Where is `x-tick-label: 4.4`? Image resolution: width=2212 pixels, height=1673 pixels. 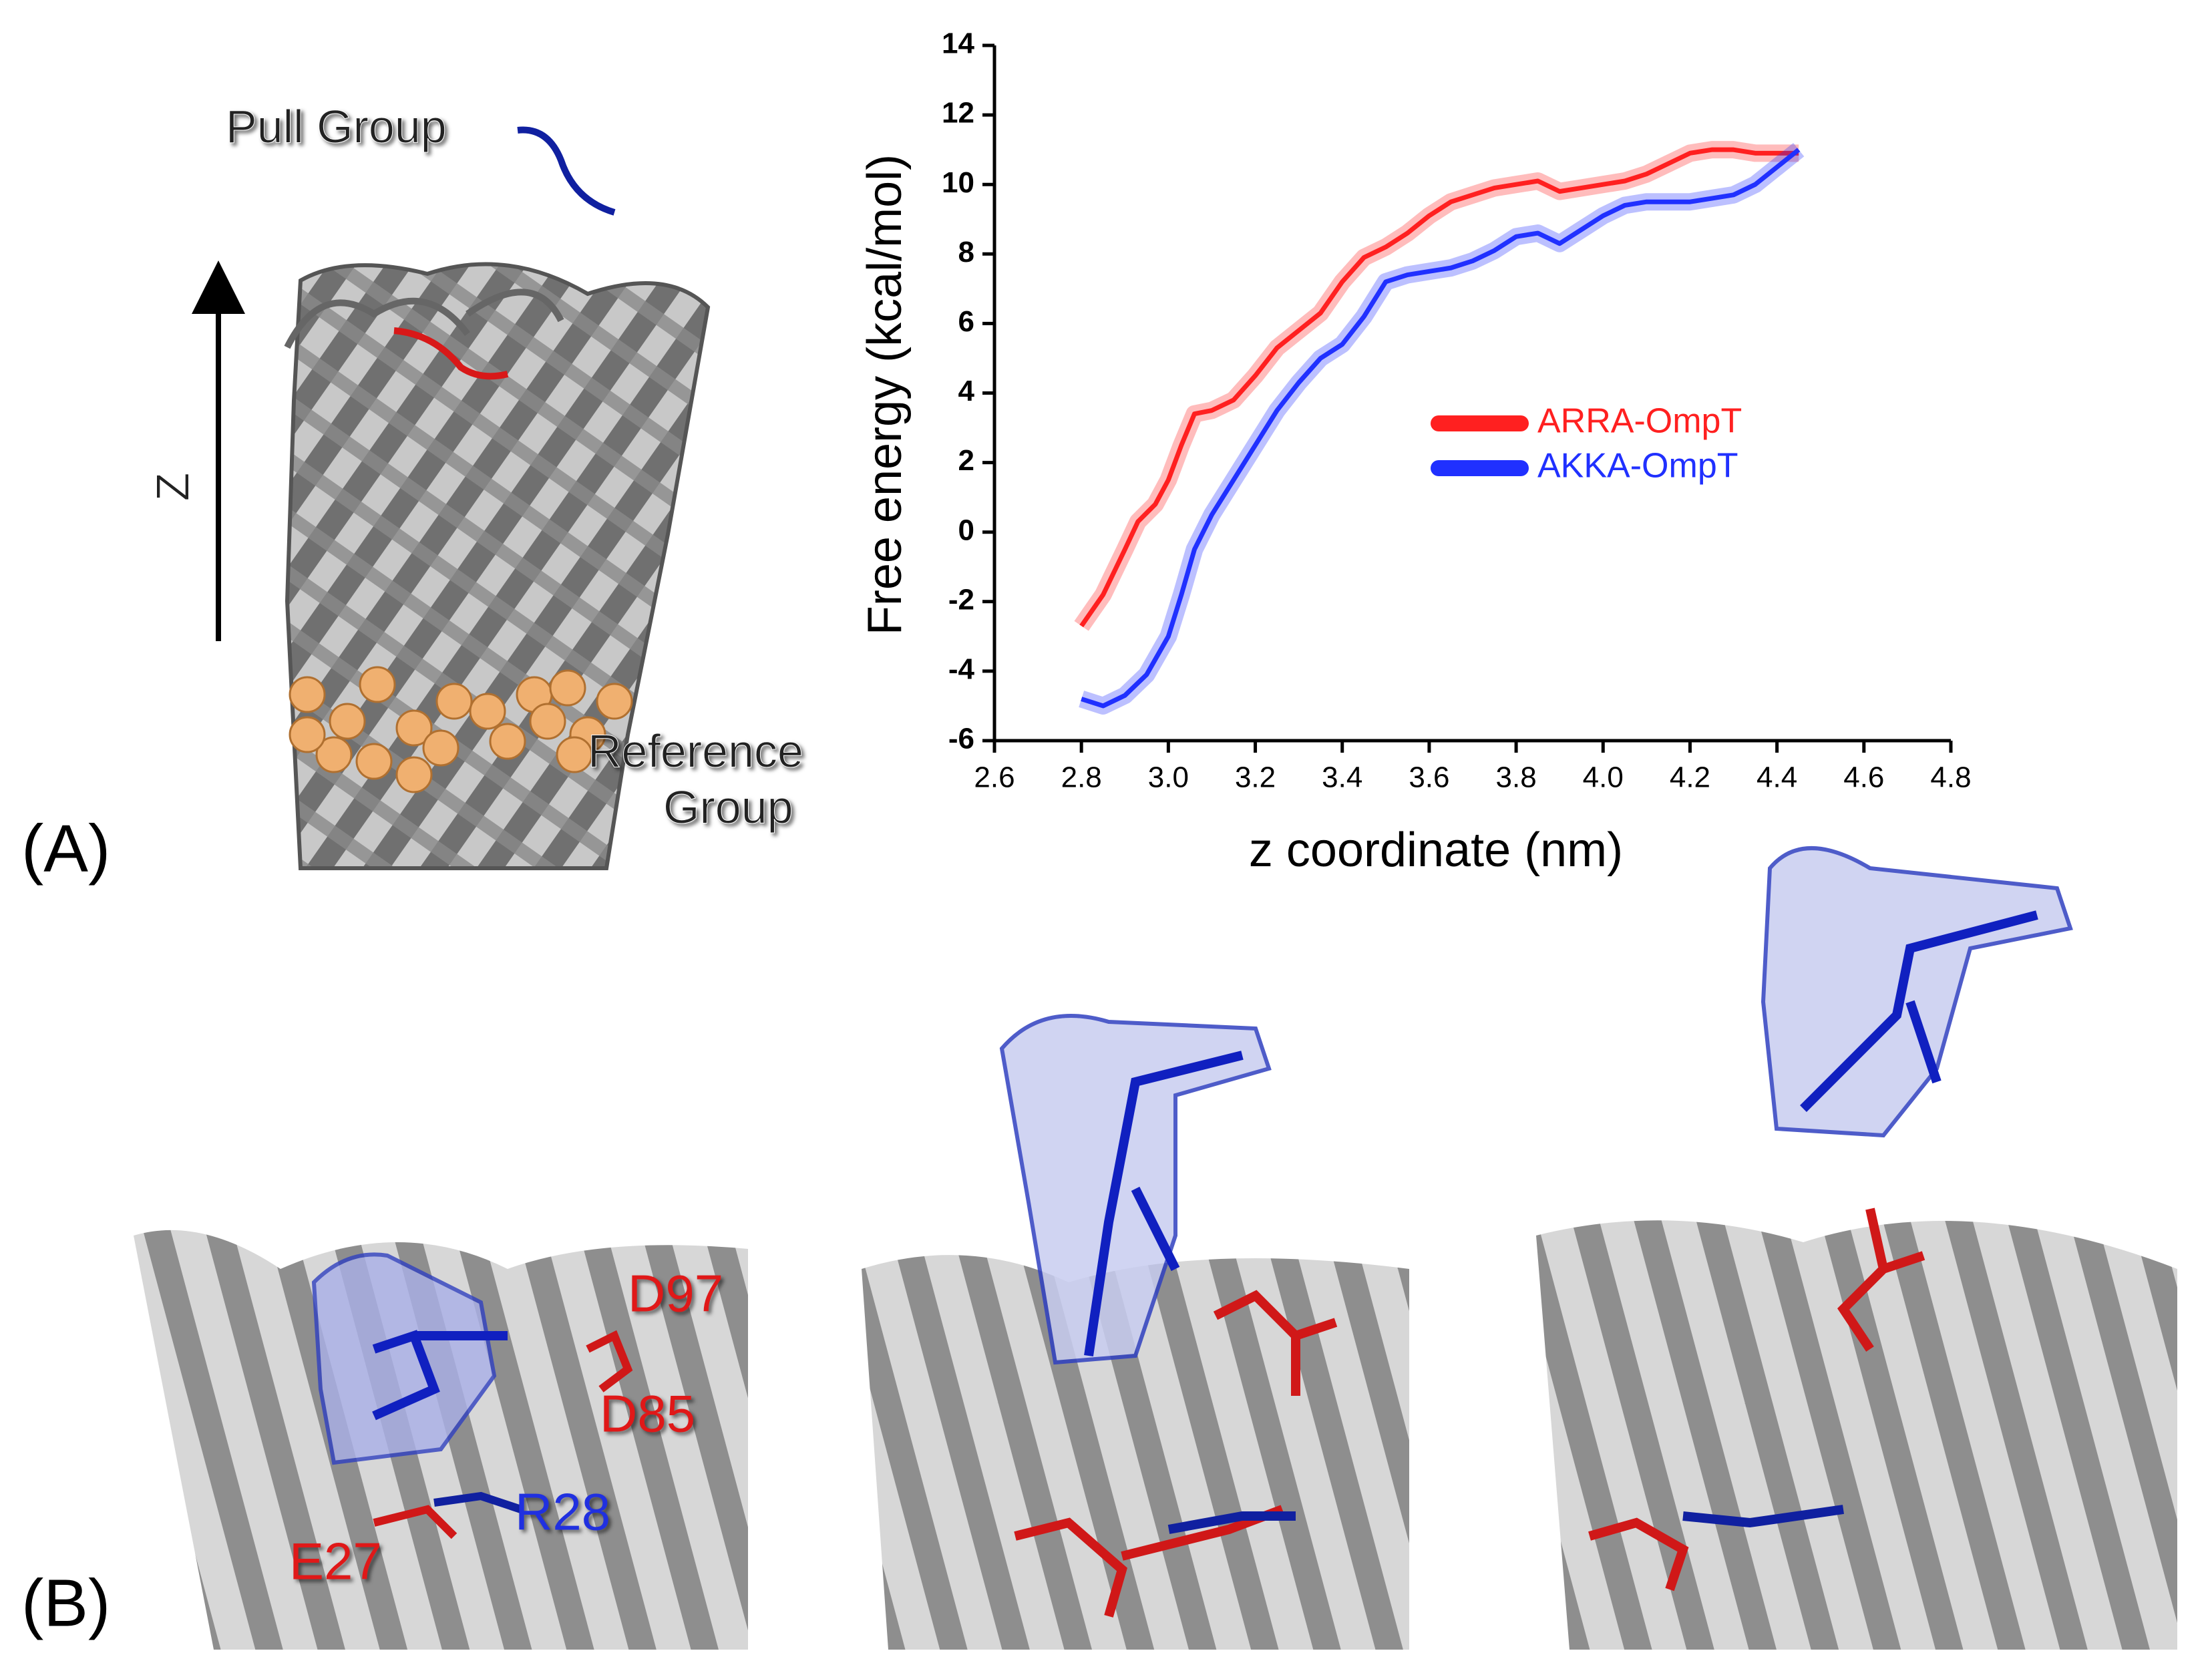
x-tick-label: 4.4 is located at coordinates (1777, 777).